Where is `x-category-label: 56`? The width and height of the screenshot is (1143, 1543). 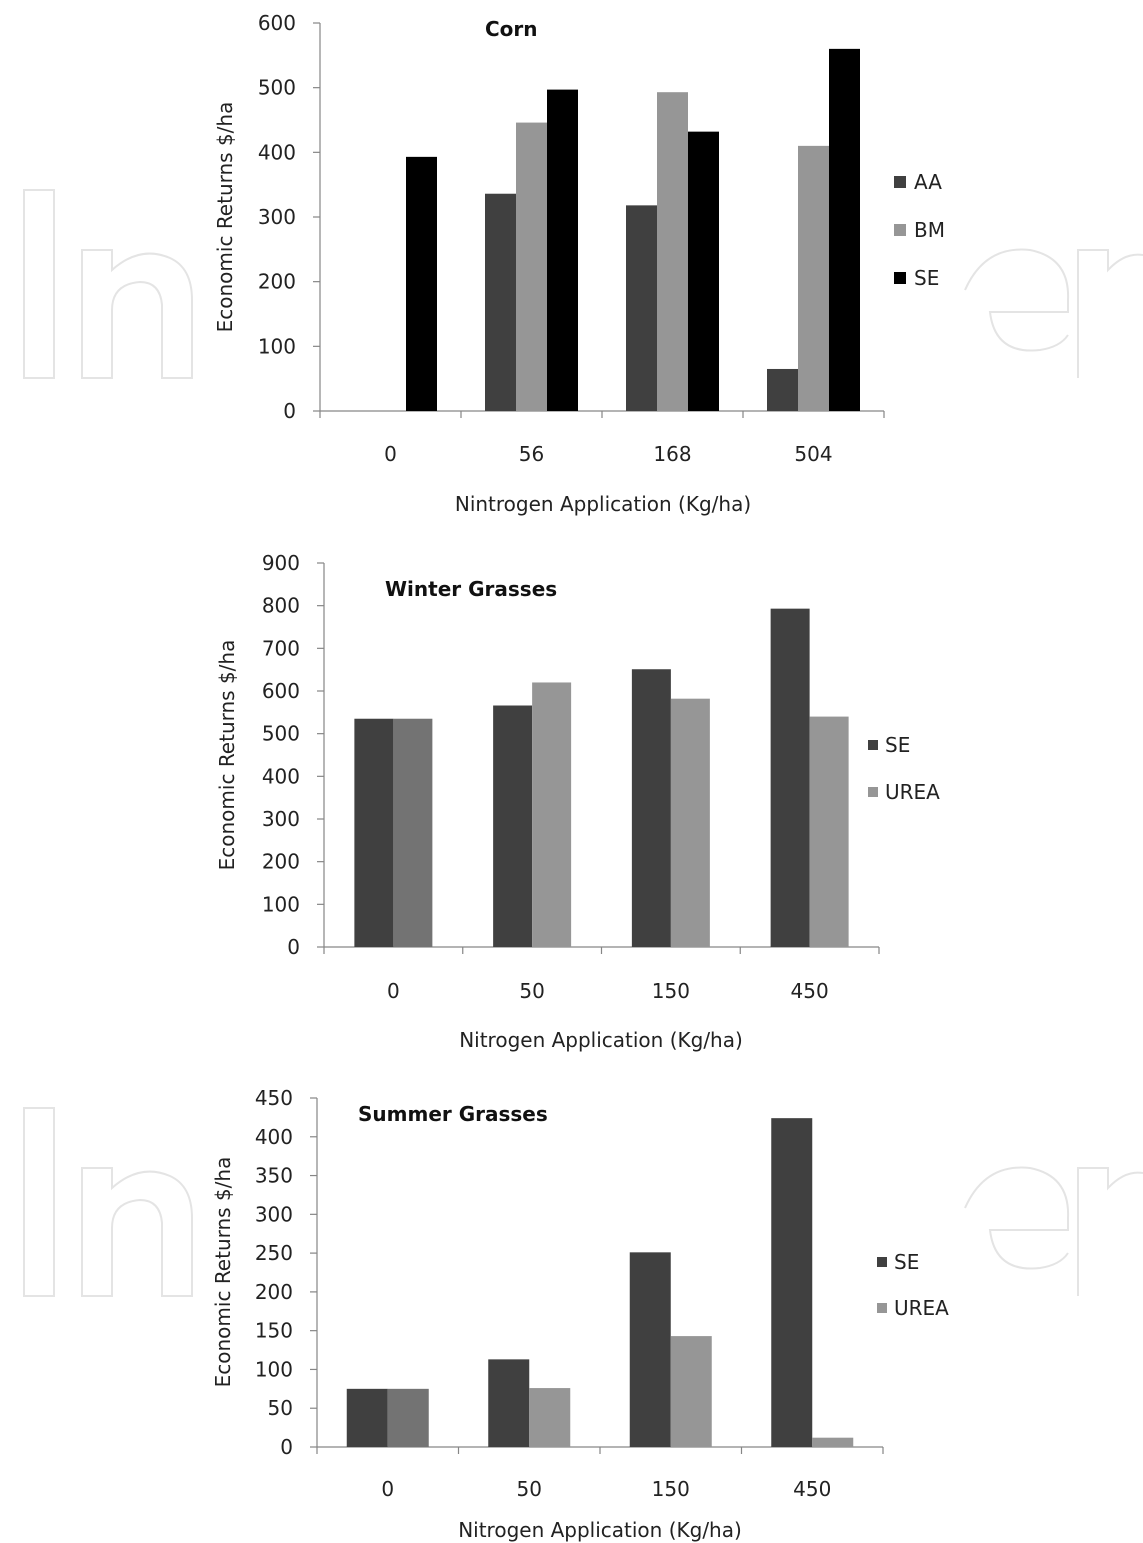 x-category-label: 56 is located at coordinates (531, 454).